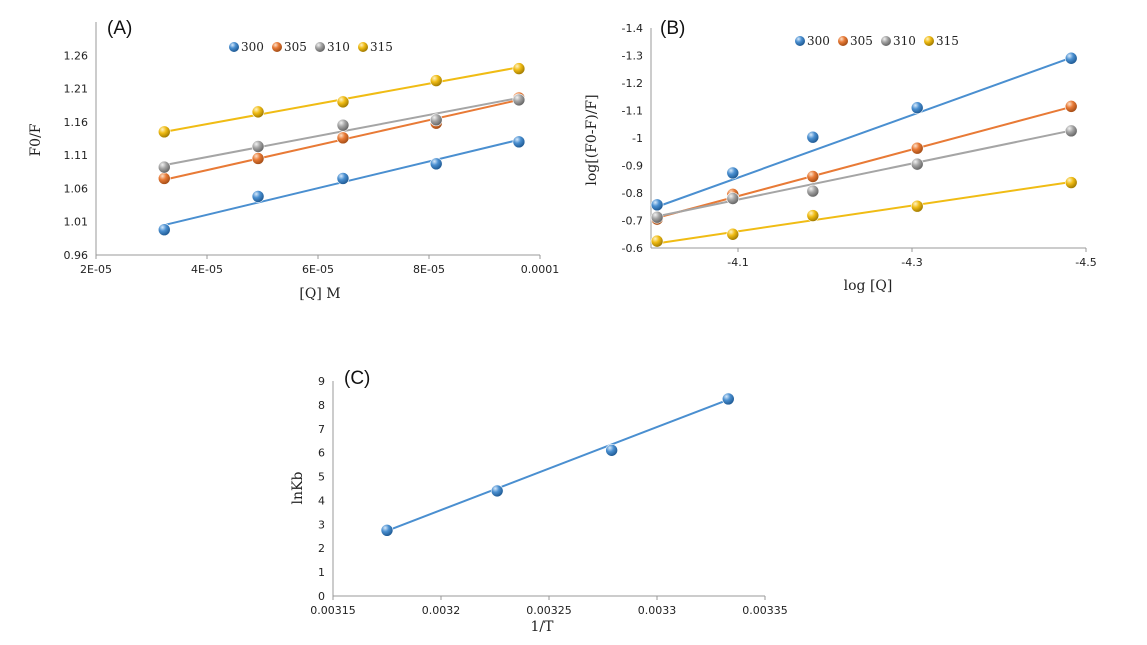  I want to click on chart-c-y-tick-label: 2, so click(321, 548).